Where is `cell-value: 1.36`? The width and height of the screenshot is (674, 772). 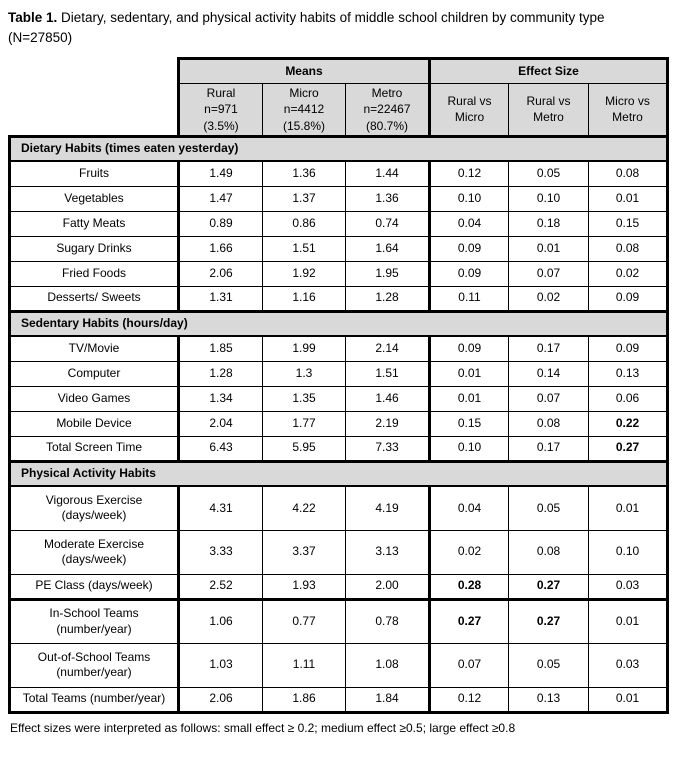 cell-value: 1.36 is located at coordinates (387, 198).